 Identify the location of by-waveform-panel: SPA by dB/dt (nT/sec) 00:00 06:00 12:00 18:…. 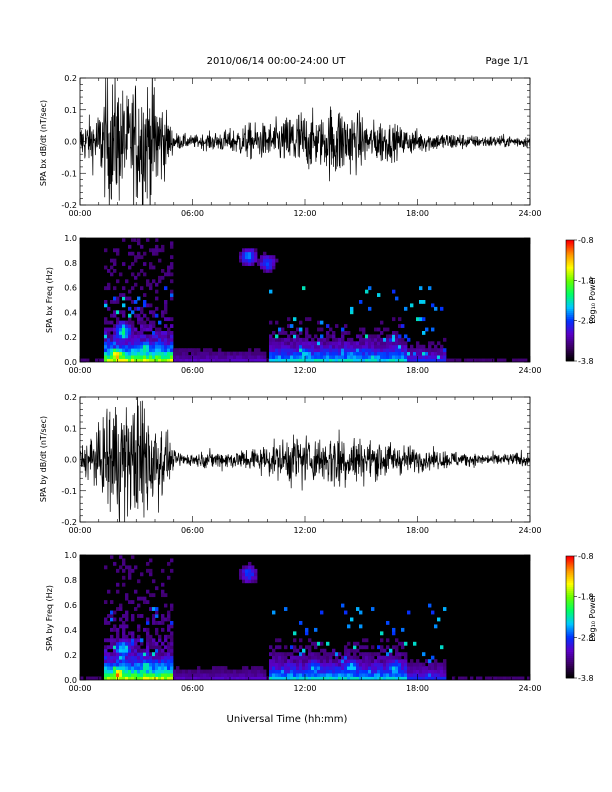
(290, 464).